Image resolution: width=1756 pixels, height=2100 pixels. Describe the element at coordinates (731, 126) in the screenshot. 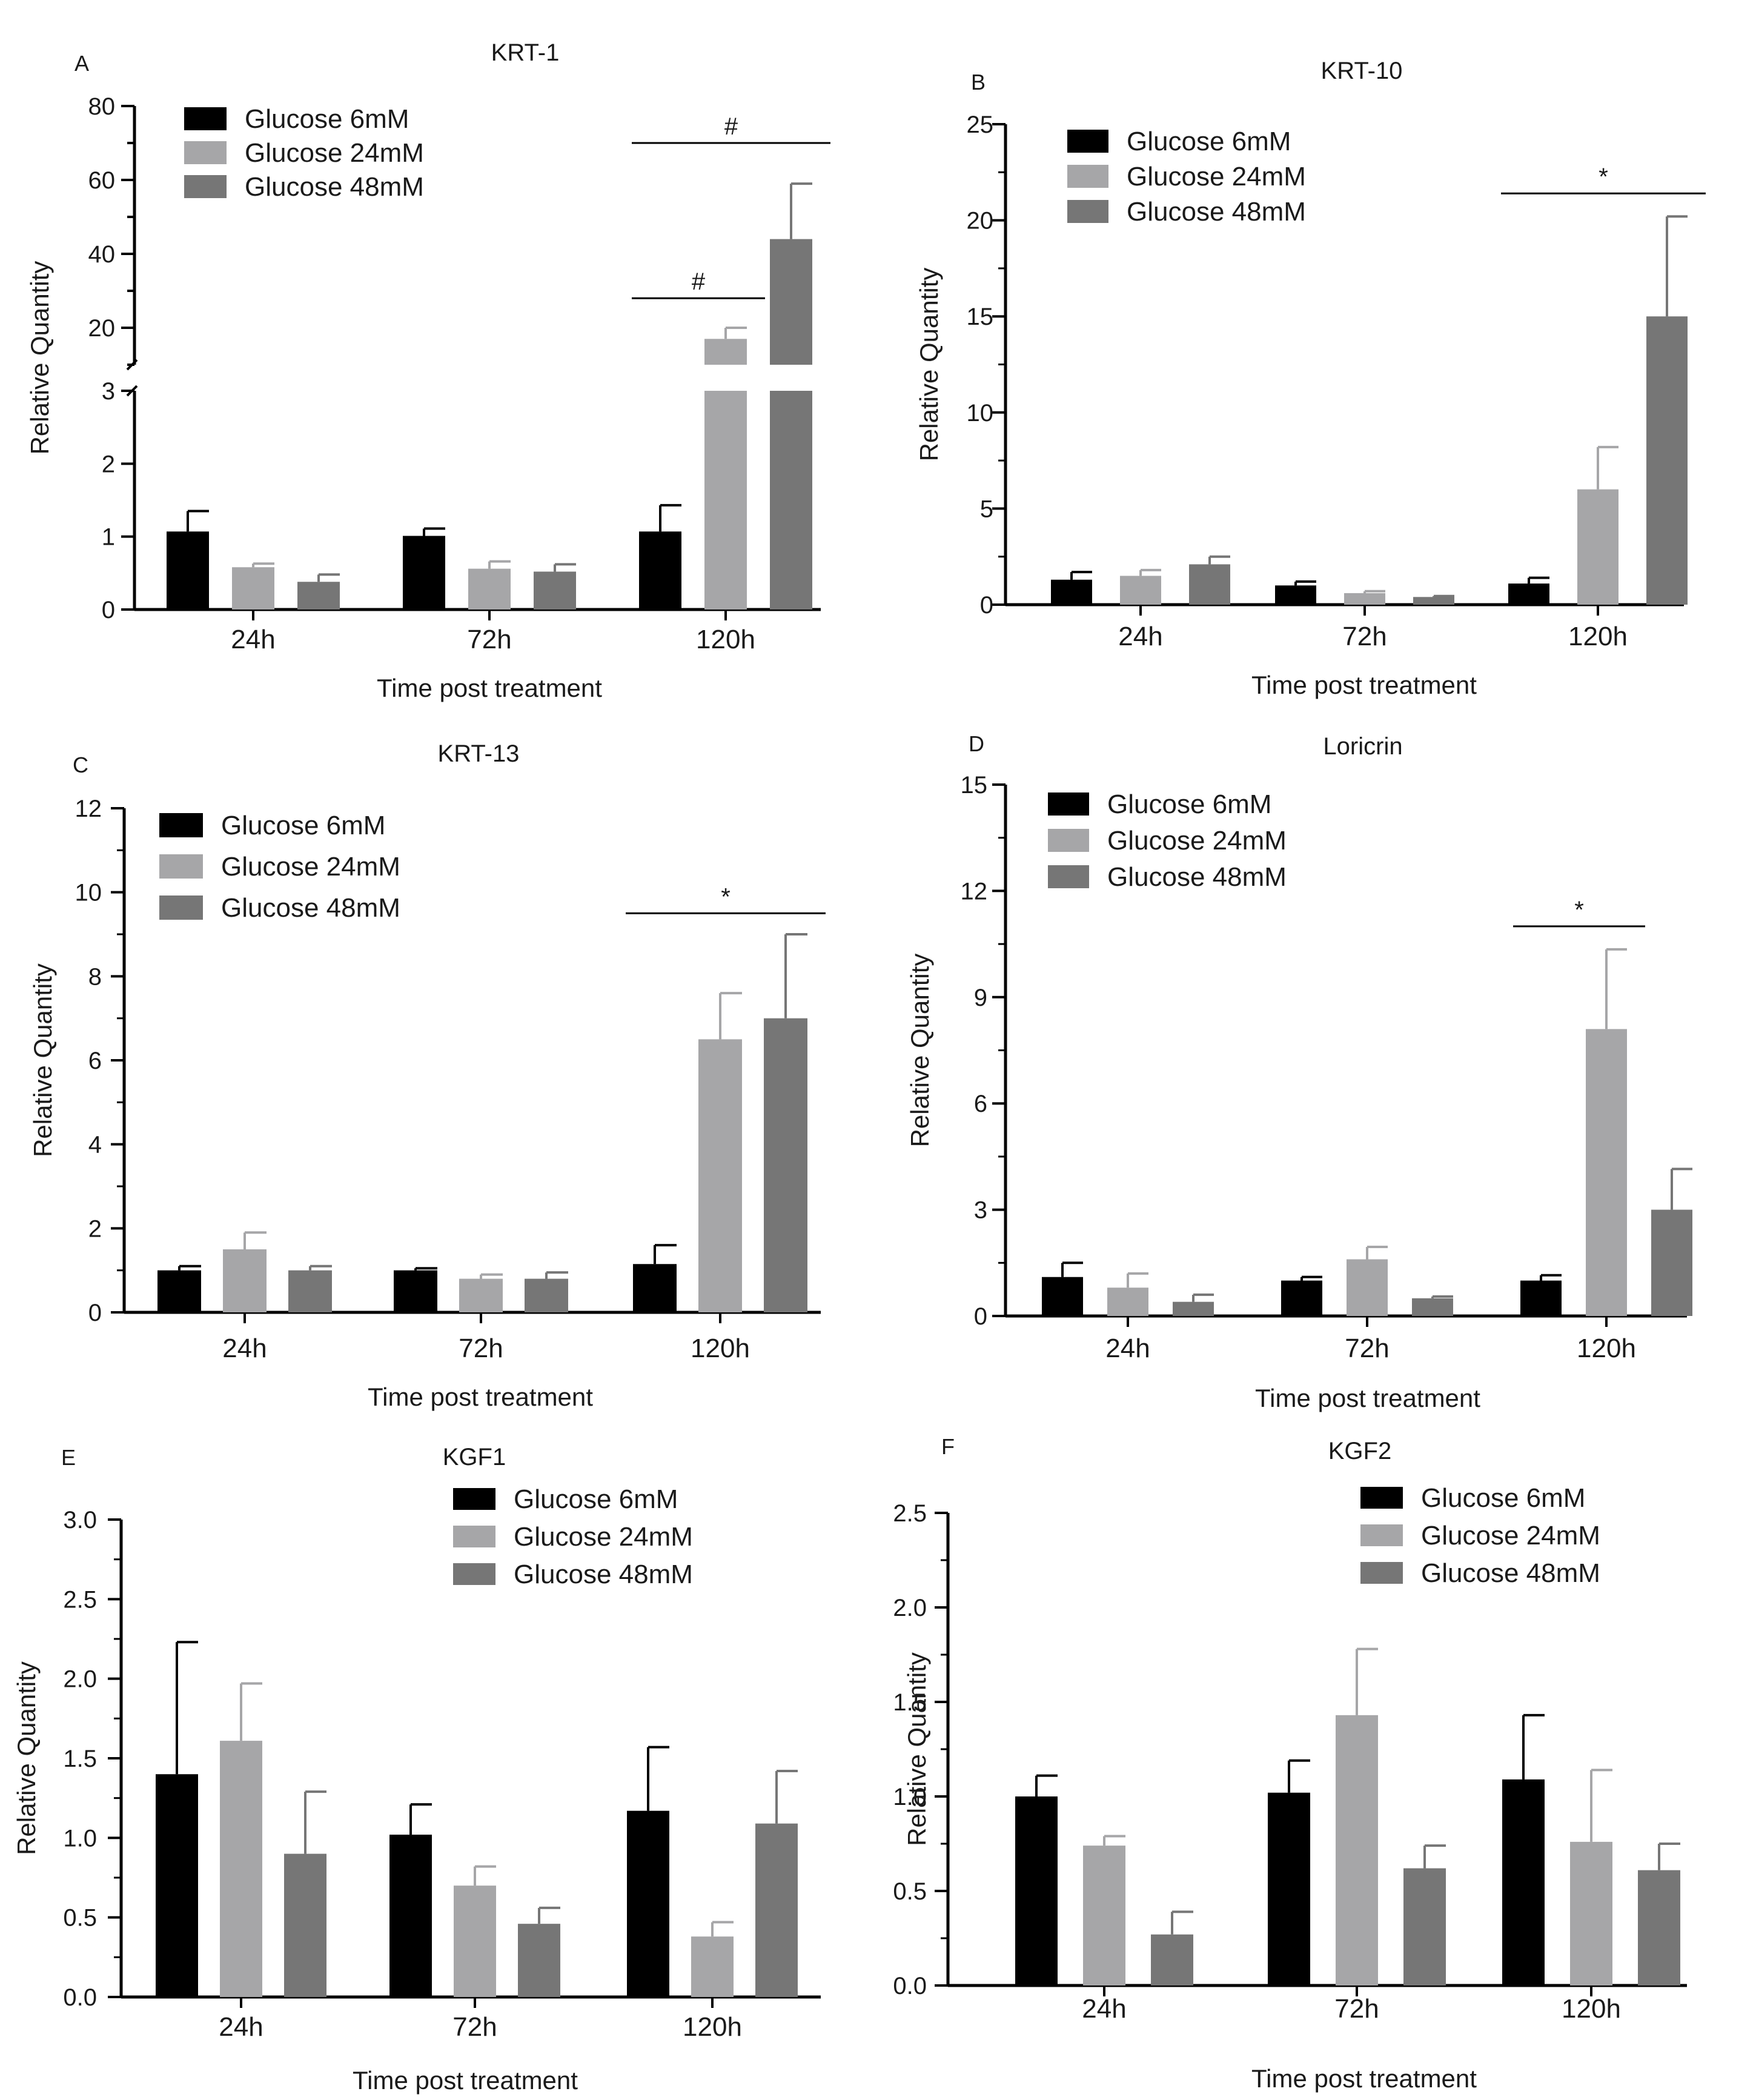

I see `significance-label: #` at that location.